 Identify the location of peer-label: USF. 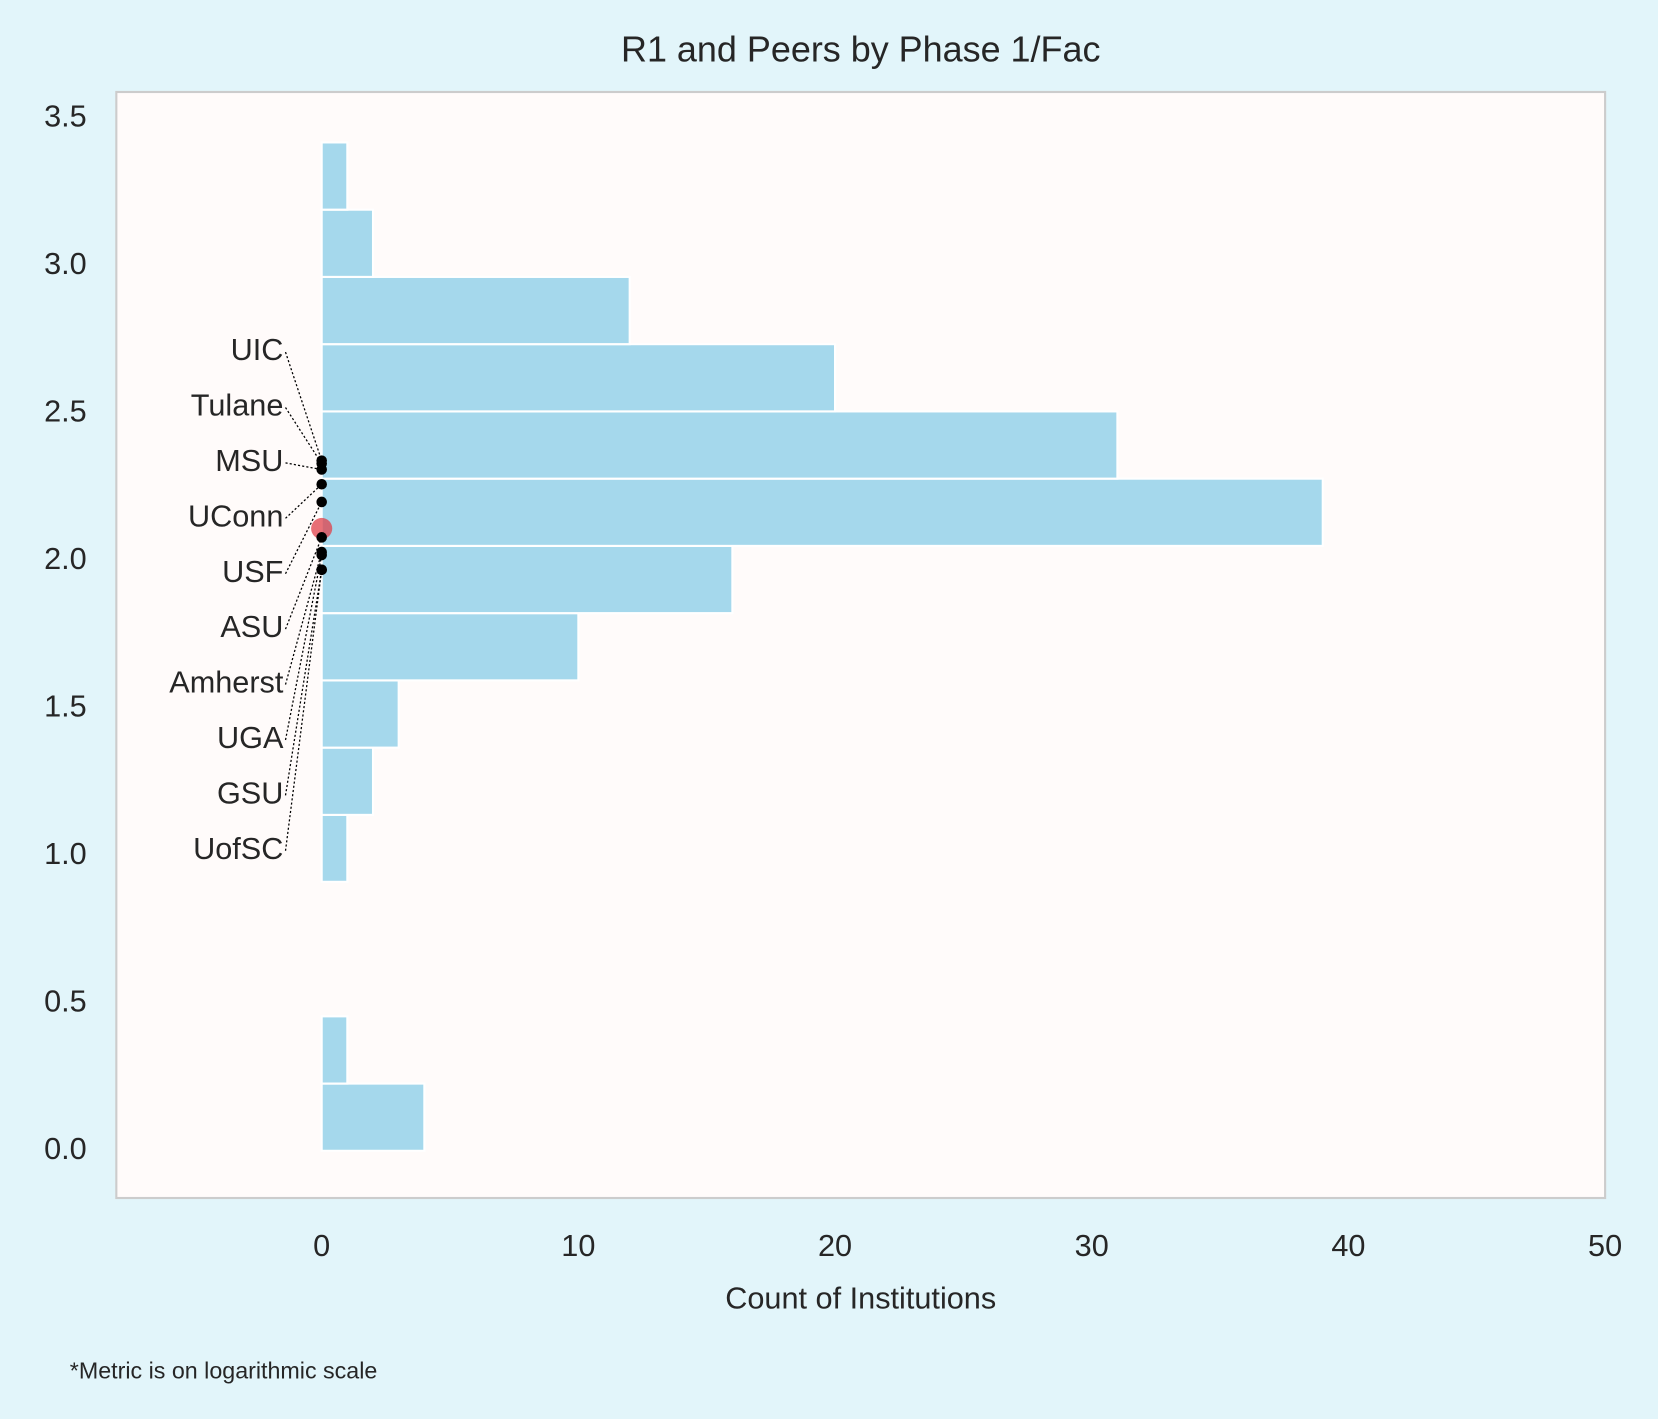
(252, 572).